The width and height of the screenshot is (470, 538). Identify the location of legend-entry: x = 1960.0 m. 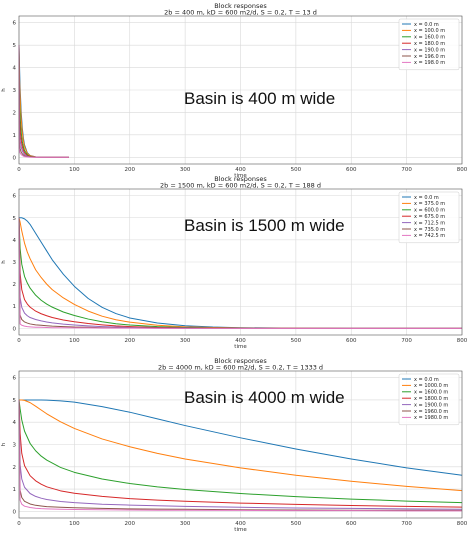
(431, 412).